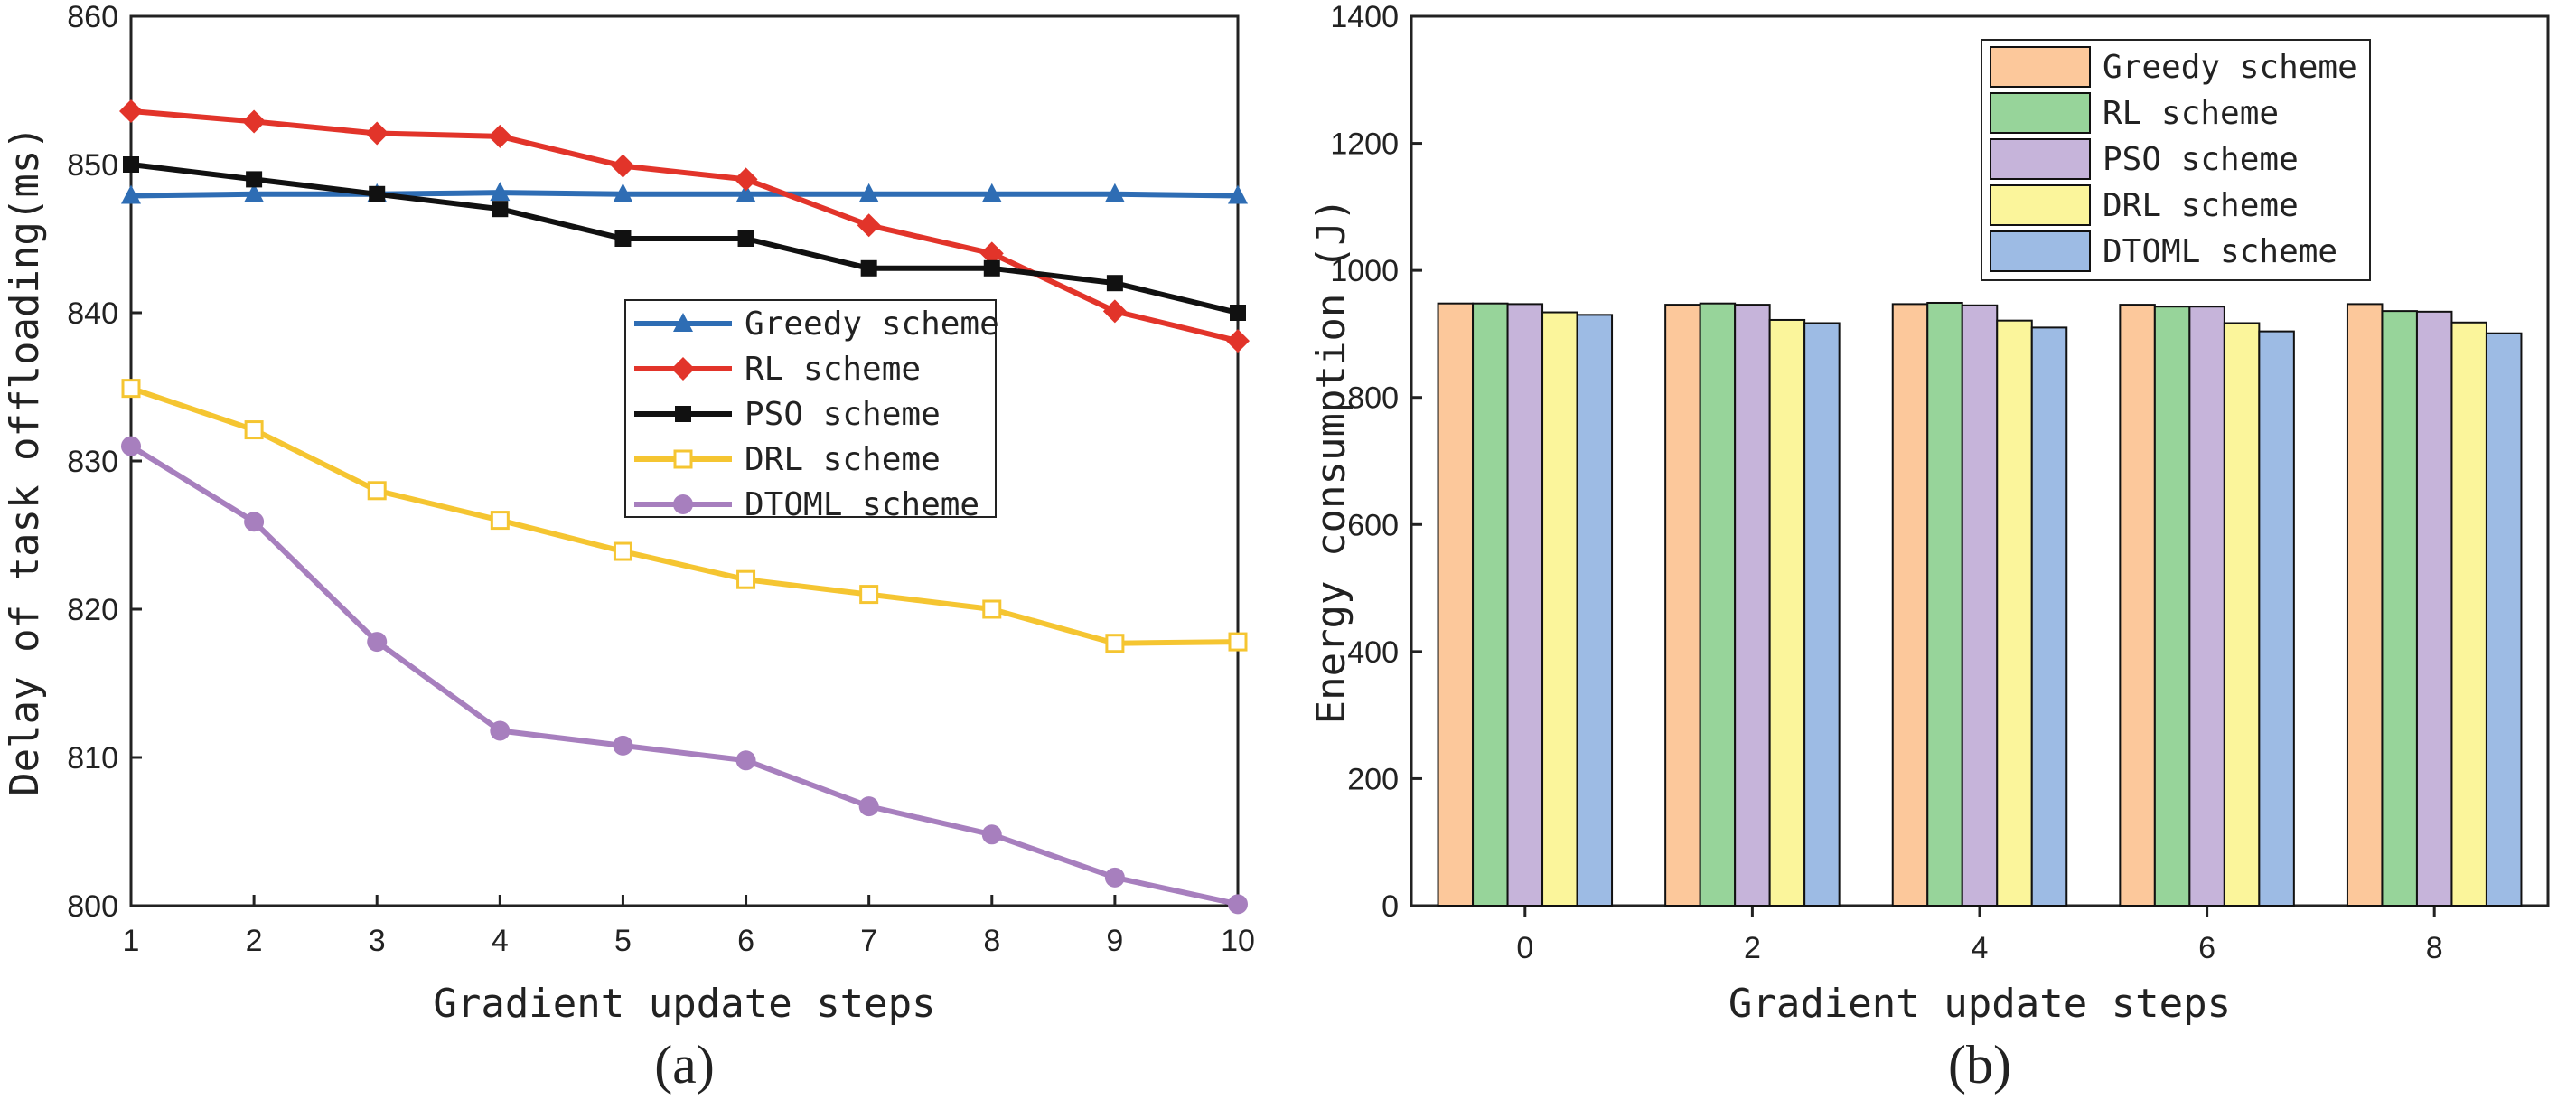 The height and width of the screenshot is (1100, 2576). What do you see at coordinates (623, 941) in the screenshot?
I see `x-tick-label: 5` at bounding box center [623, 941].